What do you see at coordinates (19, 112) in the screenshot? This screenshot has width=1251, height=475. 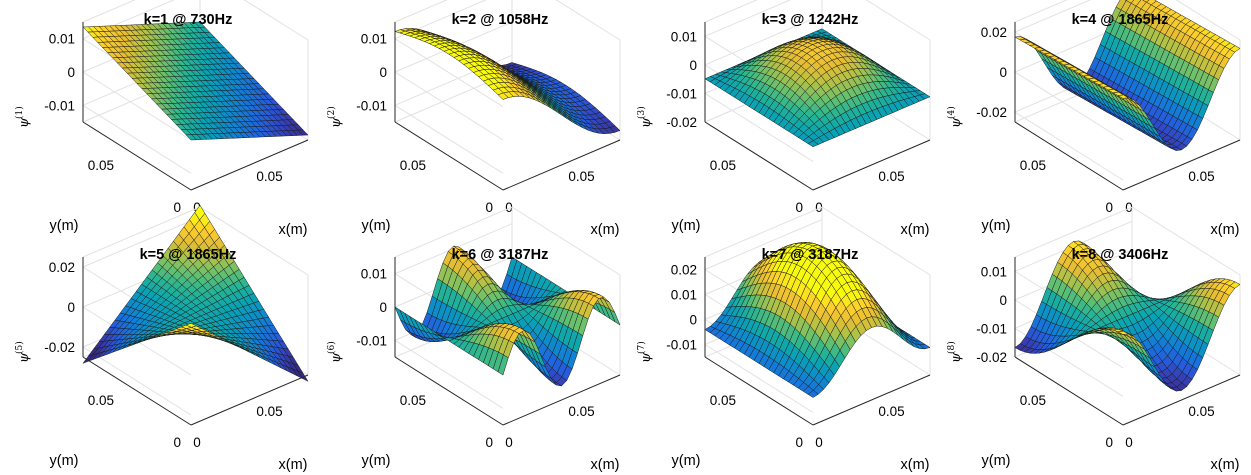 I see `z-axis-superscript: (1)` at bounding box center [19, 112].